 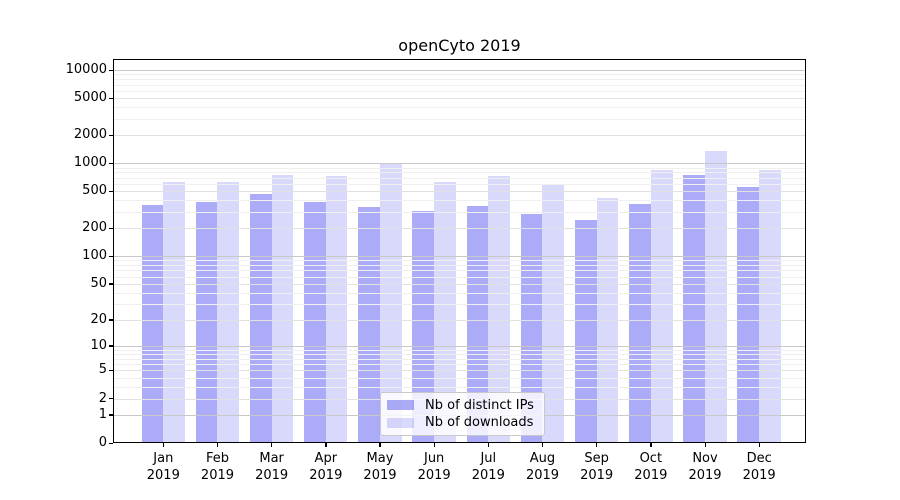 What do you see at coordinates (759, 445) in the screenshot?
I see `x-tick-dec` at bounding box center [759, 445].